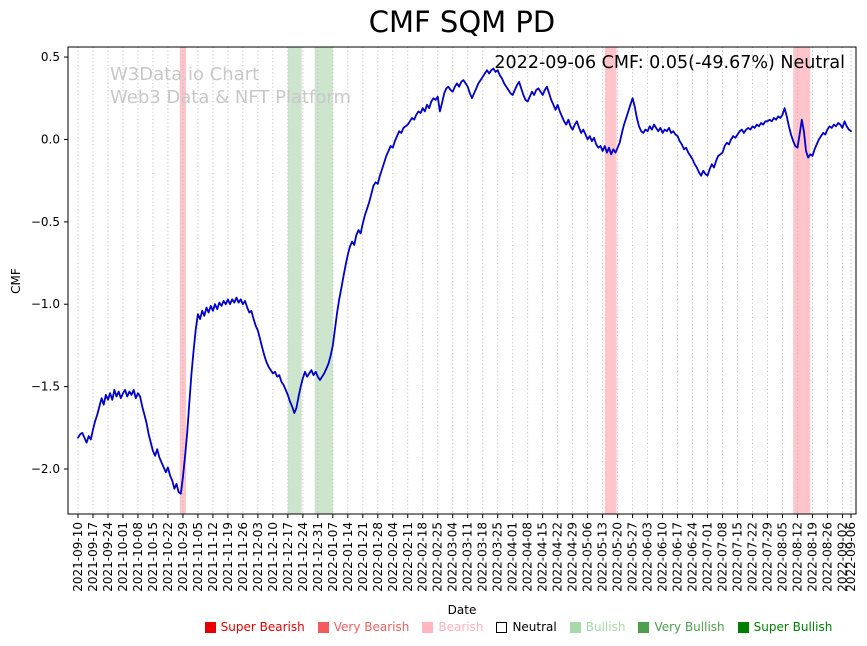 The height and width of the screenshot is (646, 867). I want to click on x-tick-label: 2021-10-15, so click(153, 557).